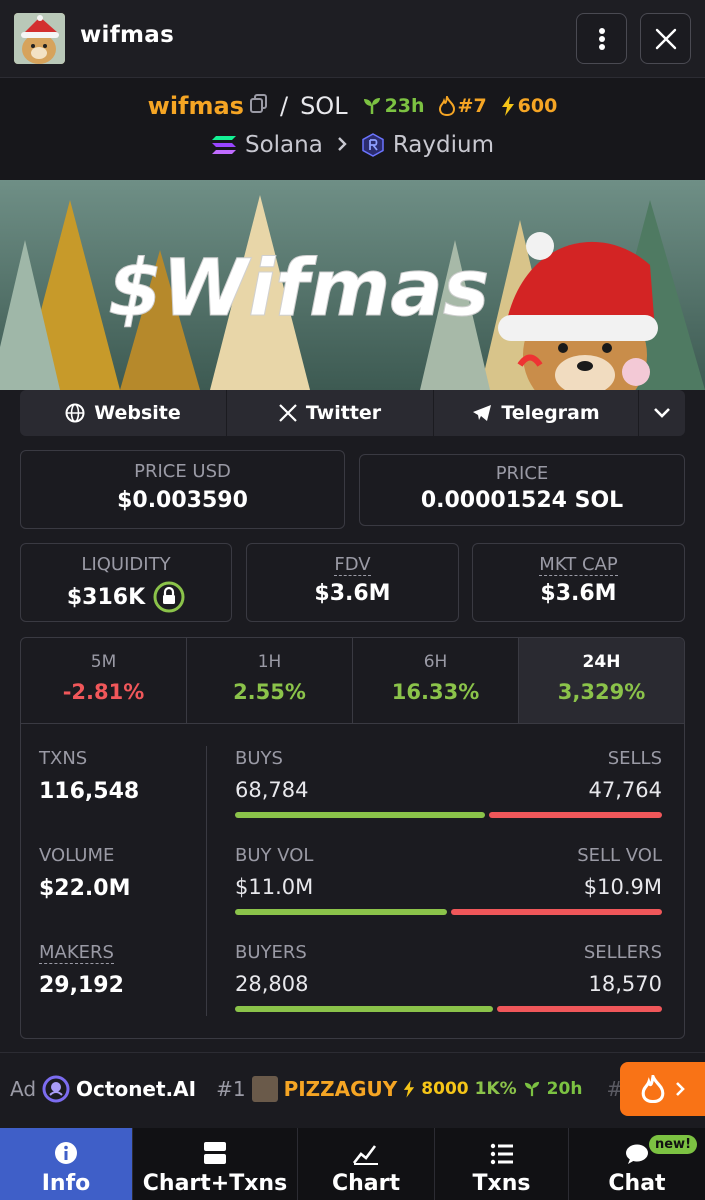 The image size is (705, 1200). Describe the element at coordinates (352, 593) in the screenshot. I see `fdv-value: $3.6M` at that location.